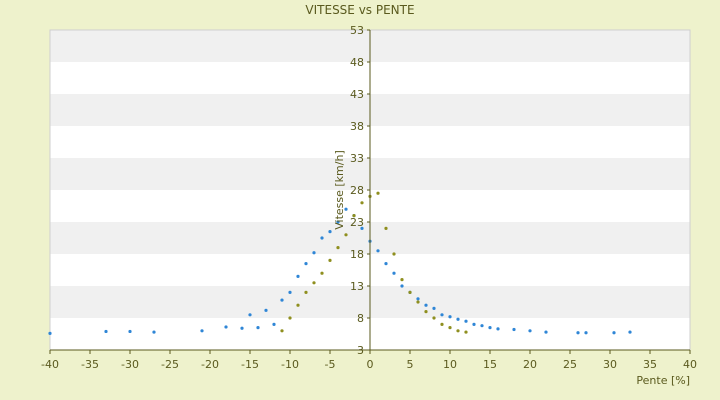 The width and height of the screenshot is (720, 400). I want to click on x-tick-label: 40, so click(690, 364).